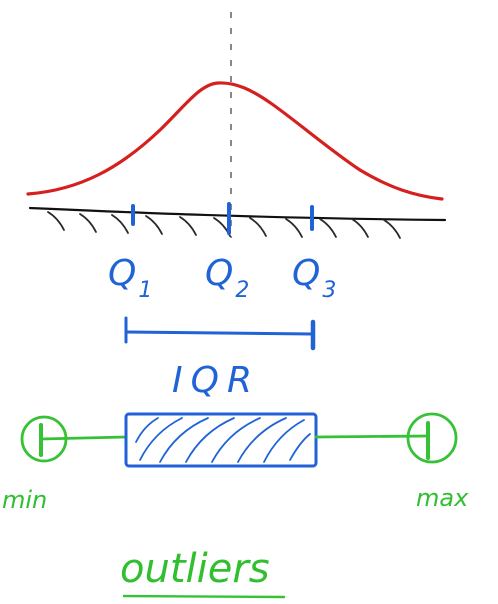 Image resolution: width=498 pixels, height=604 pixels. Describe the element at coordinates (329, 290) in the screenshot. I see `q3-subscript: 3` at that location.